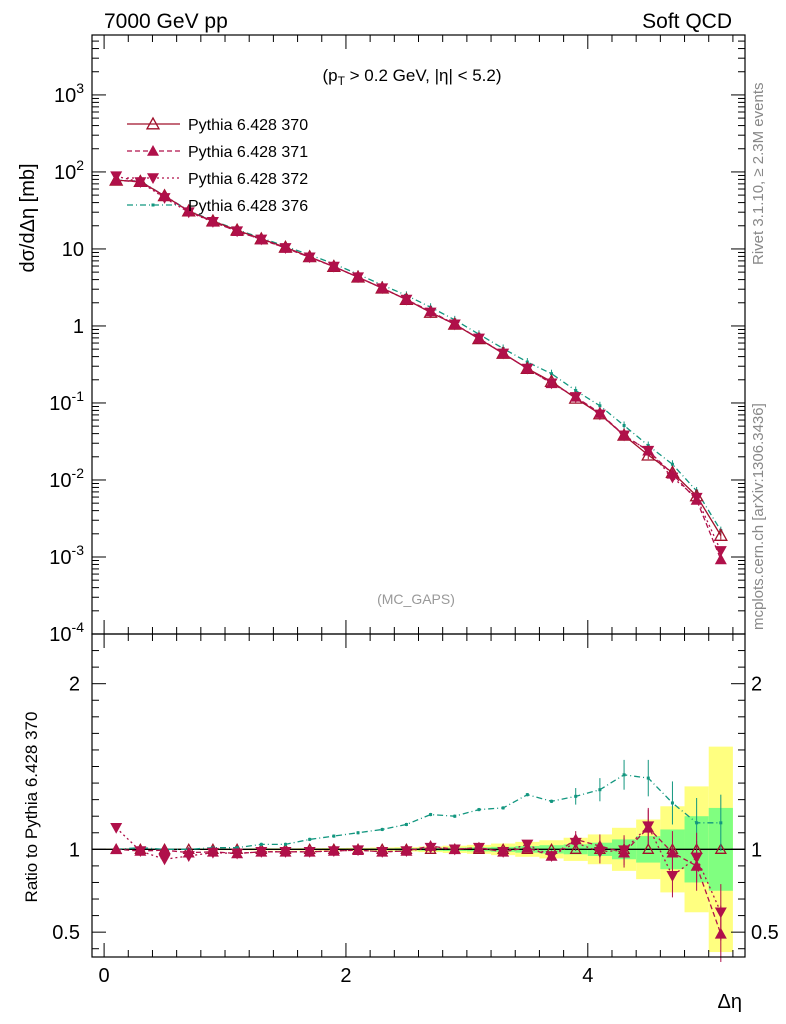 The width and height of the screenshot is (786, 1024). I want to click on mcplots-label: mcplots.cern.ch [arXiv:1306.3436], so click(758, 516).